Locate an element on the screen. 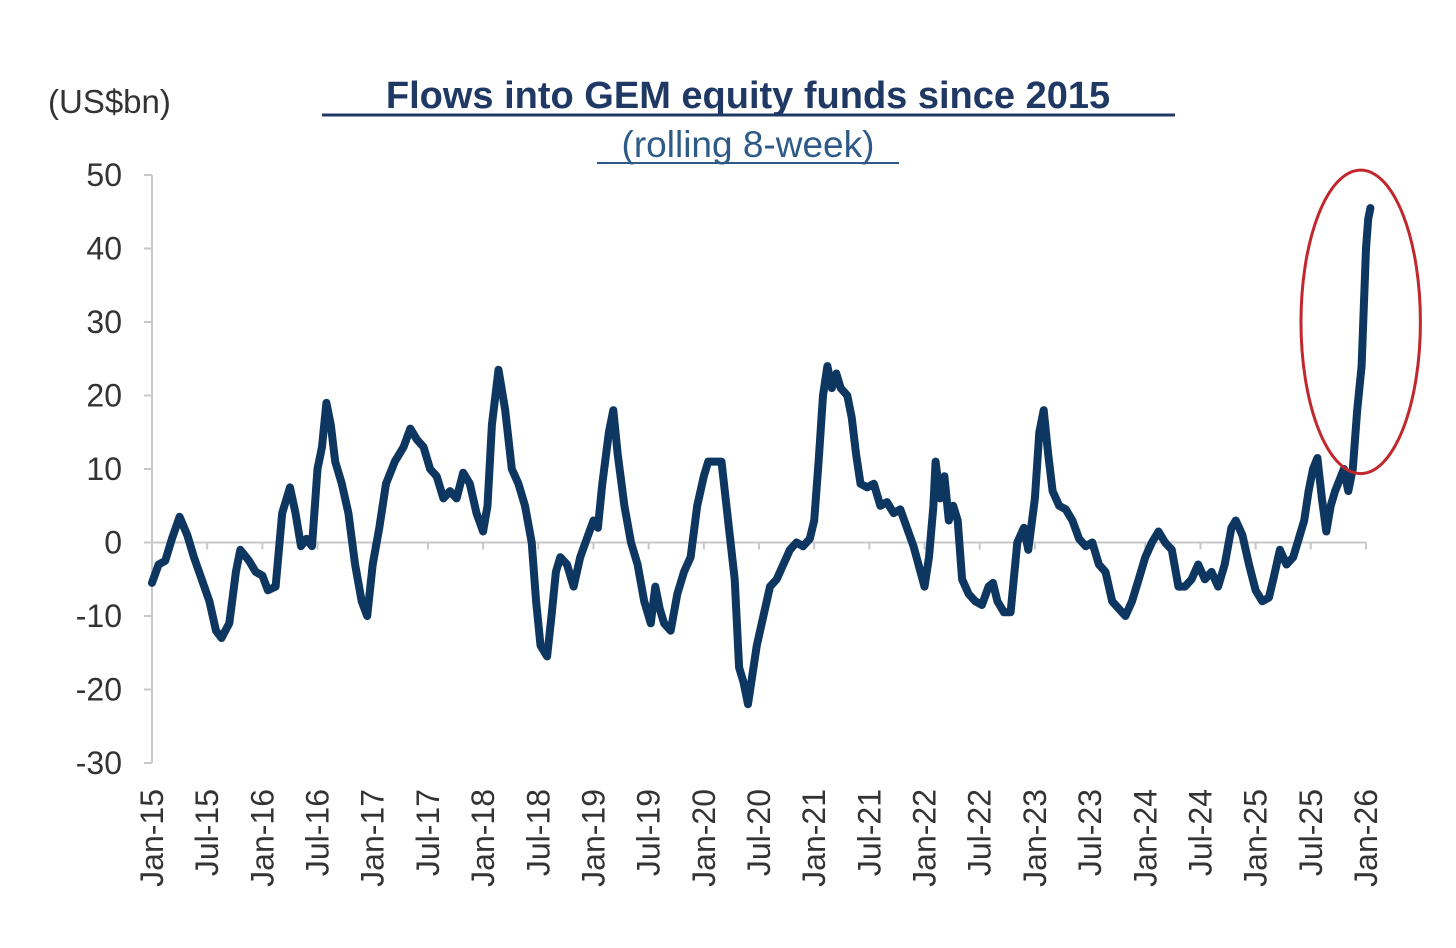  y-tick-label: -20 is located at coordinates (99, 690).